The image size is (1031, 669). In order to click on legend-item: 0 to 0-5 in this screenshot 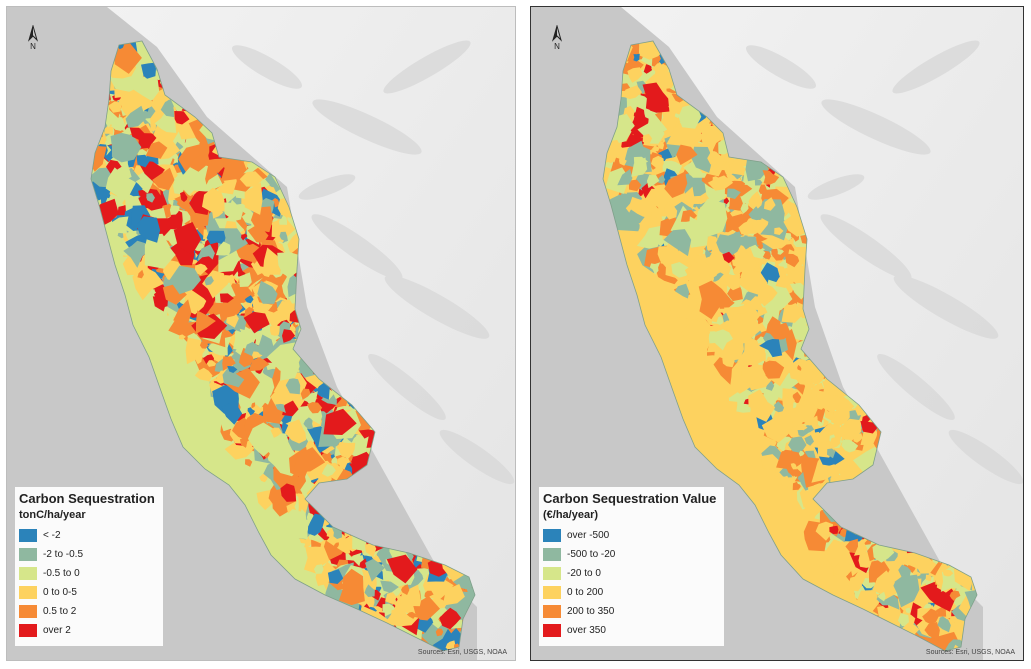, I will do `click(87, 592)`.